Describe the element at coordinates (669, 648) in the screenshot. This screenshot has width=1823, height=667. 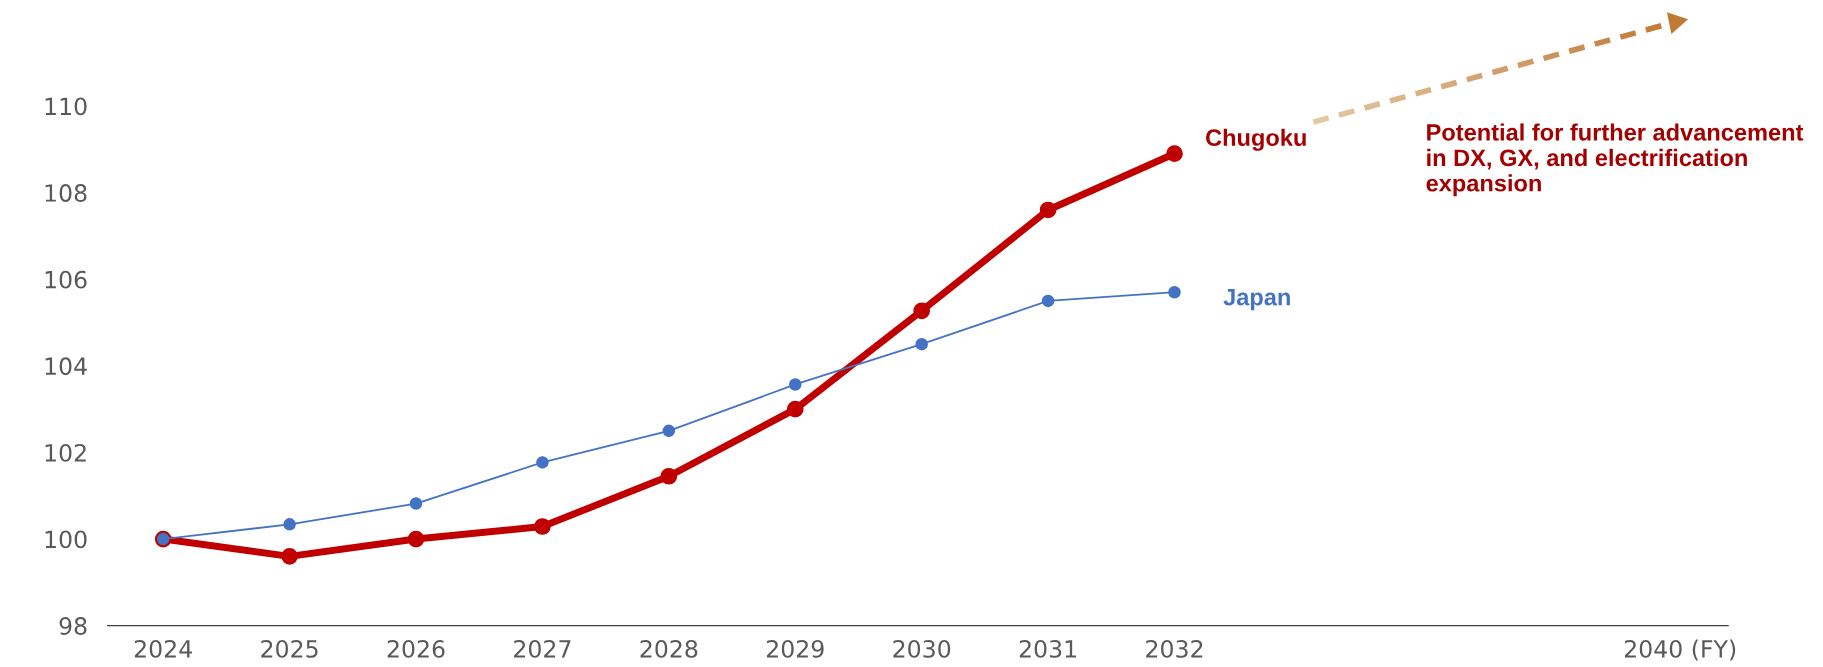
I see `x-tick-label: 2028` at that location.